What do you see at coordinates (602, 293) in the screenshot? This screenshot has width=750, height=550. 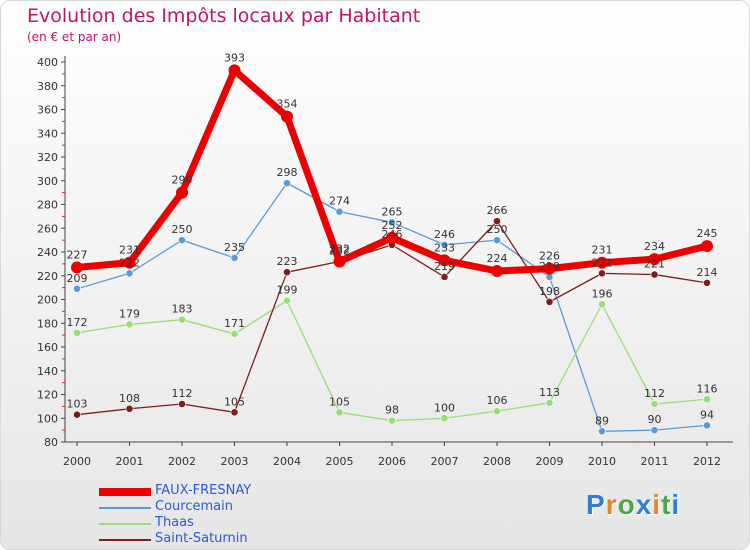 I see `data-label-thaas: 196` at bounding box center [602, 293].